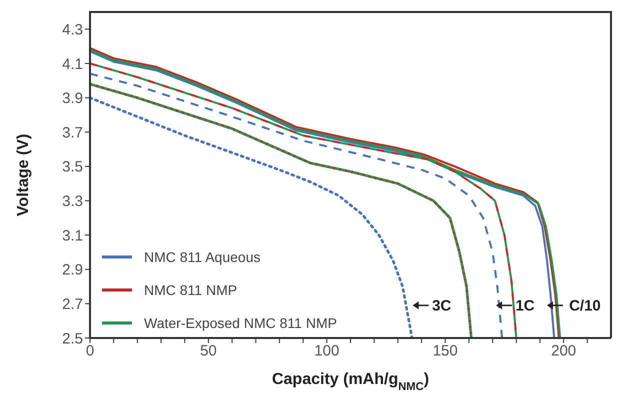 The height and width of the screenshot is (402, 621). Describe the element at coordinates (72, 133) in the screenshot. I see `y-tick-label: 3.7` at that location.